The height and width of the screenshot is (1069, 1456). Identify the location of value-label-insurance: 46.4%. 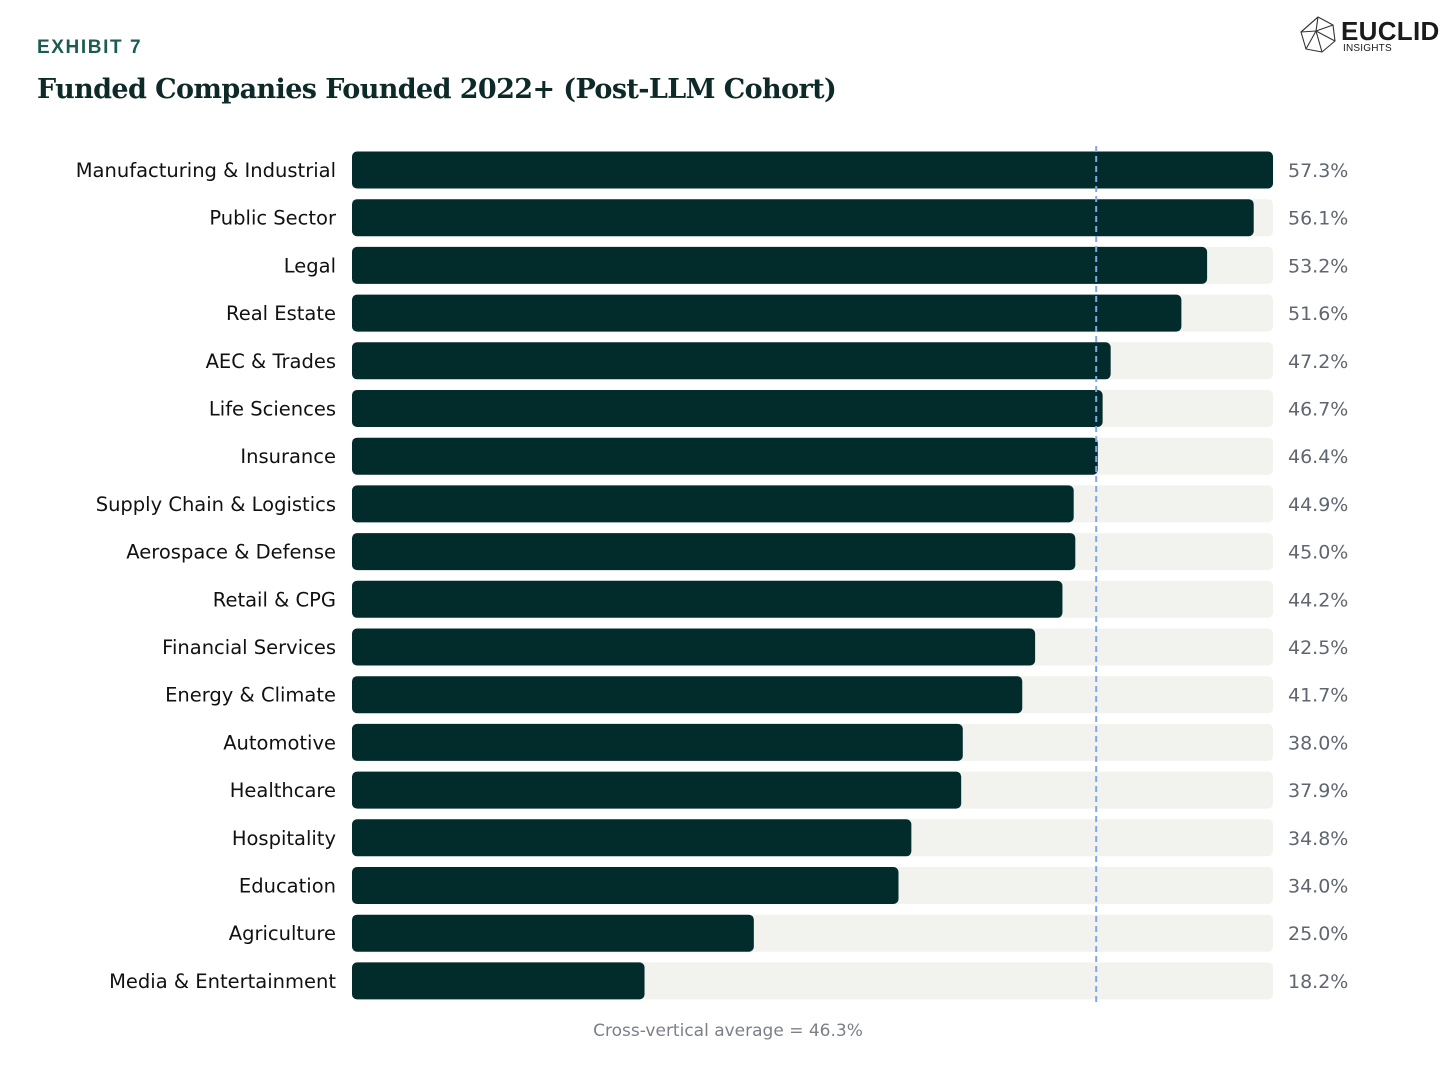
(1318, 457).